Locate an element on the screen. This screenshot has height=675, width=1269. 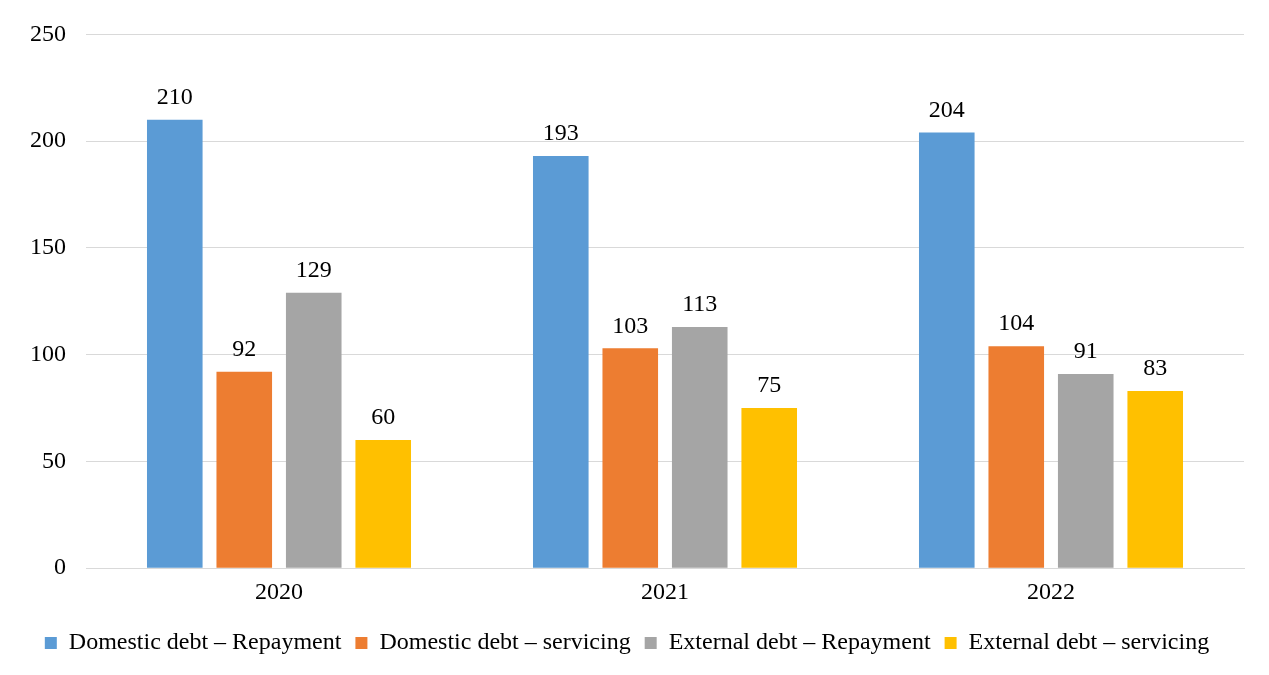
y-tick-label: 250 is located at coordinates (48, 32).